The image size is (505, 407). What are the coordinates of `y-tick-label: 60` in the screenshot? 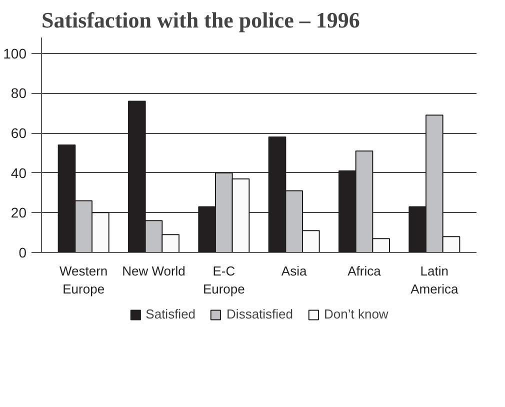 It's located at (18, 133).